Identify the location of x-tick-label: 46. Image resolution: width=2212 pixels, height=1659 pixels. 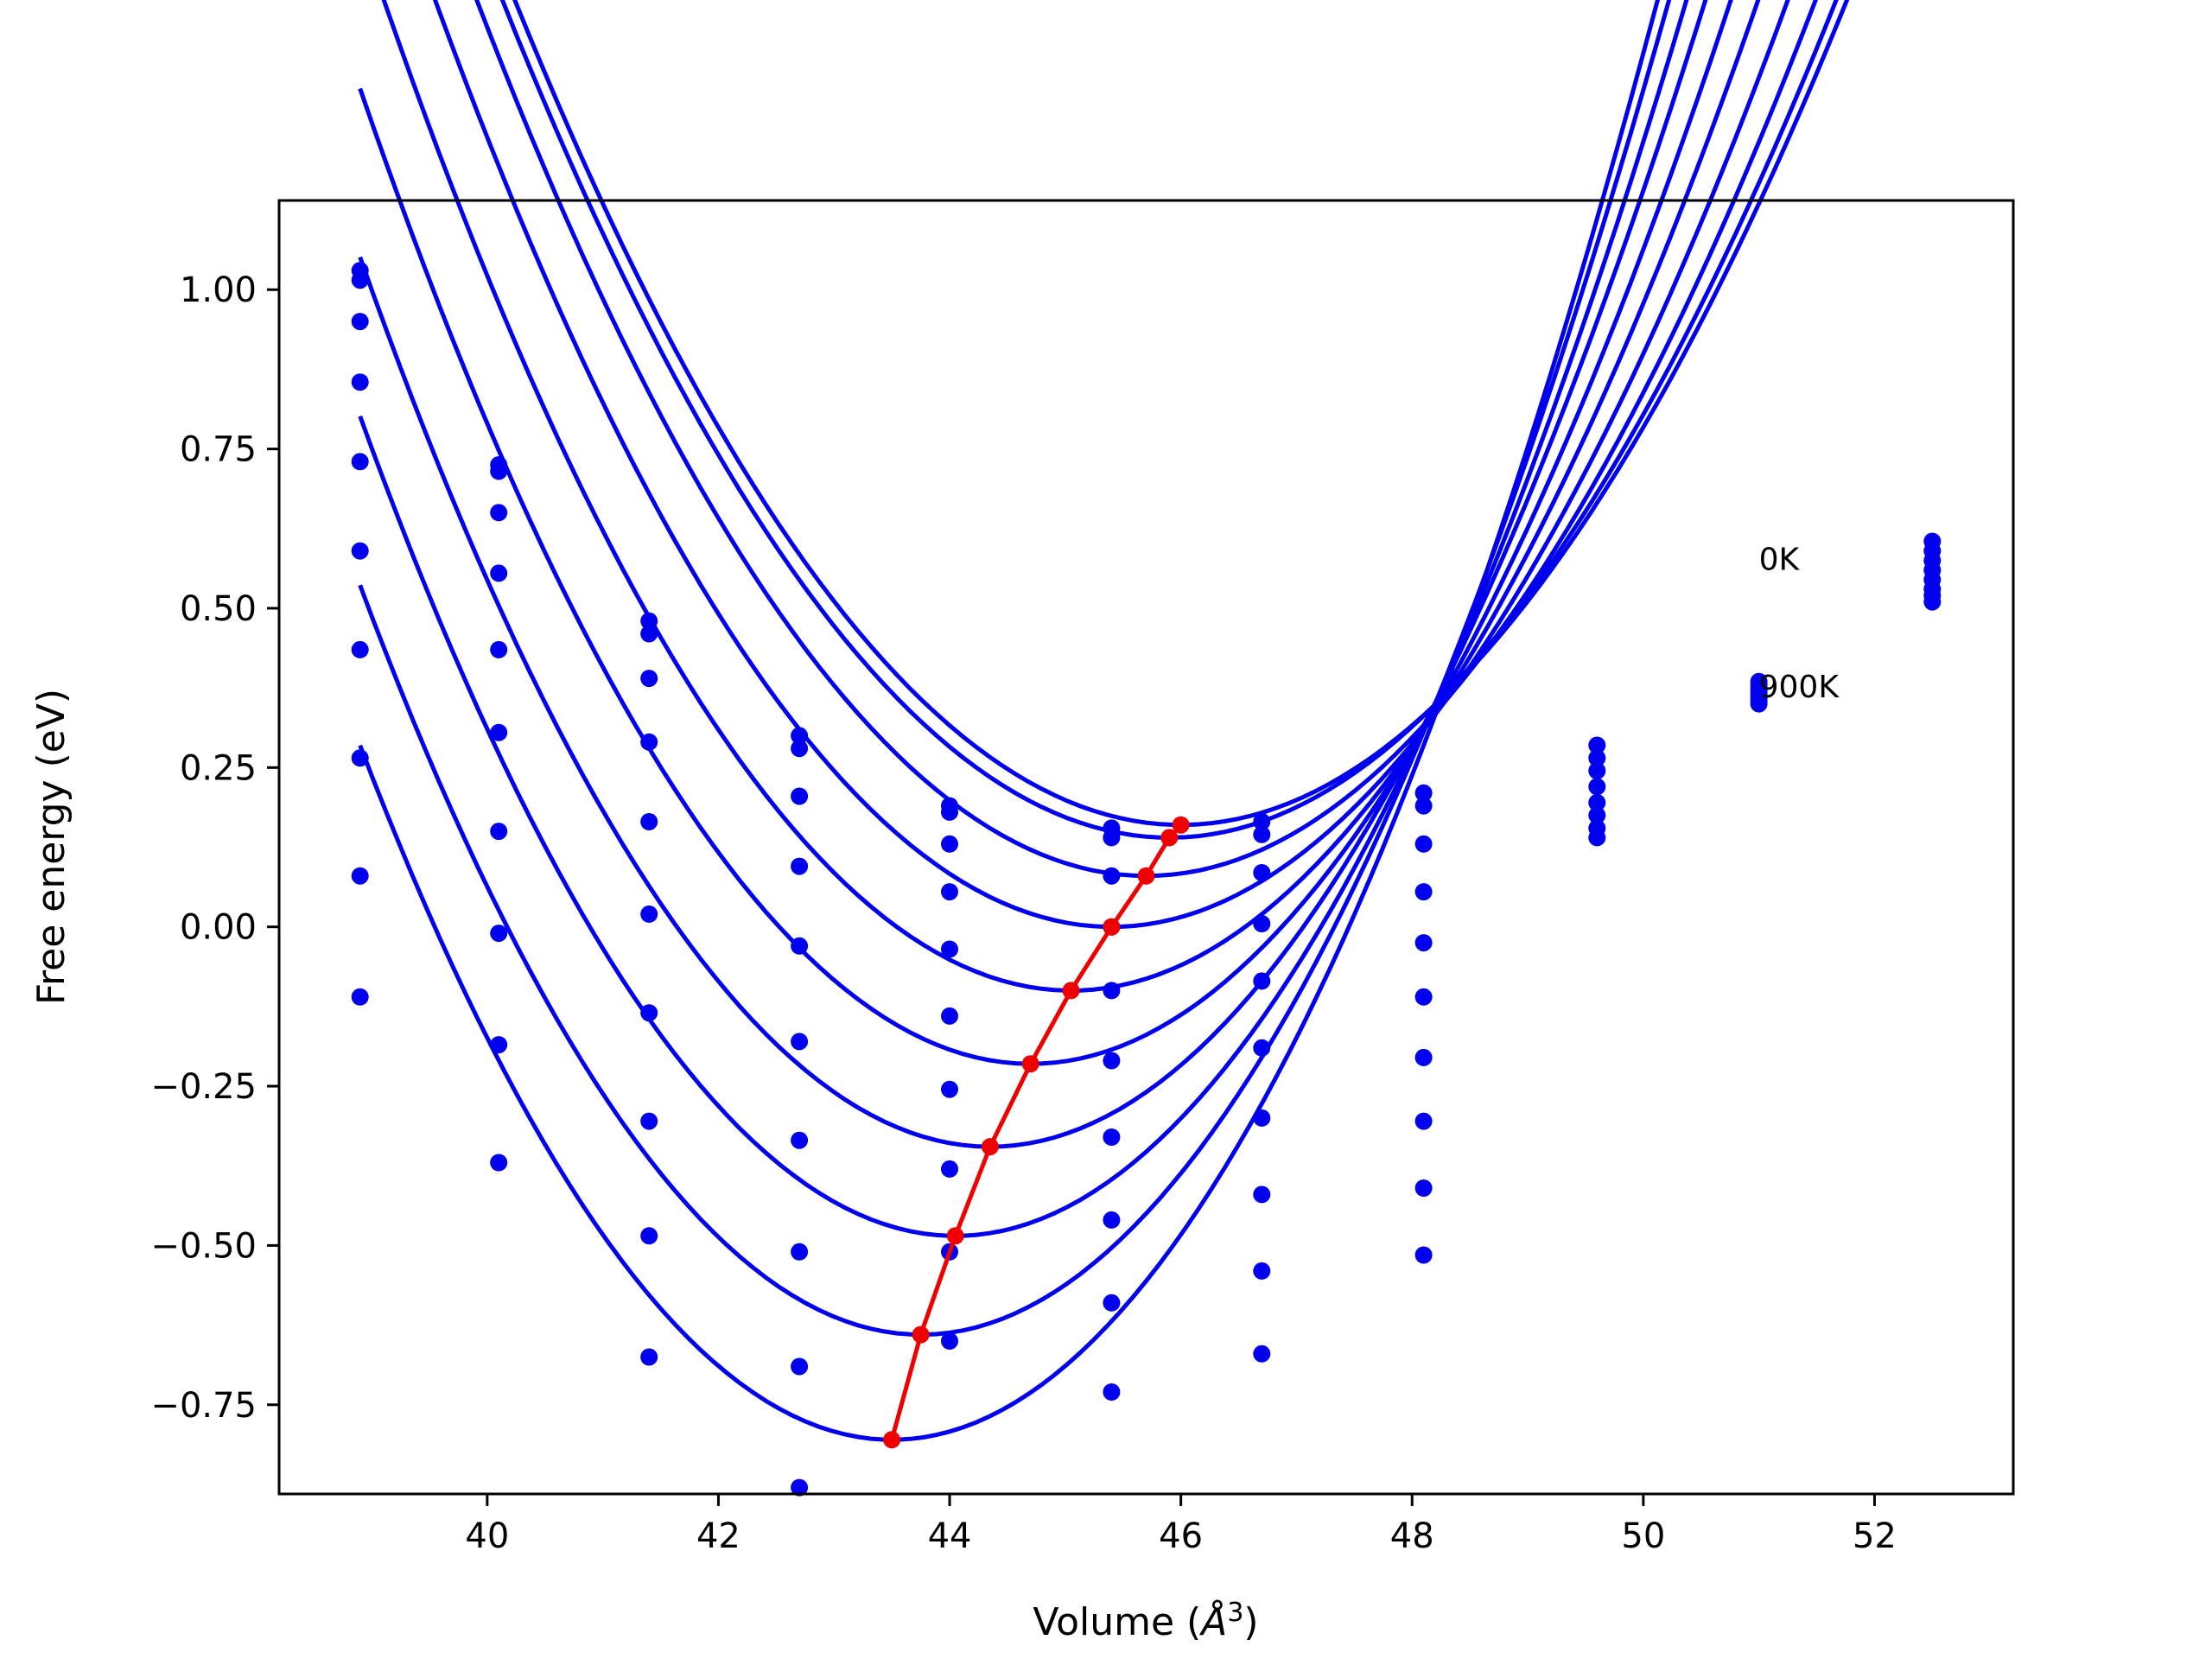
(1181, 1536).